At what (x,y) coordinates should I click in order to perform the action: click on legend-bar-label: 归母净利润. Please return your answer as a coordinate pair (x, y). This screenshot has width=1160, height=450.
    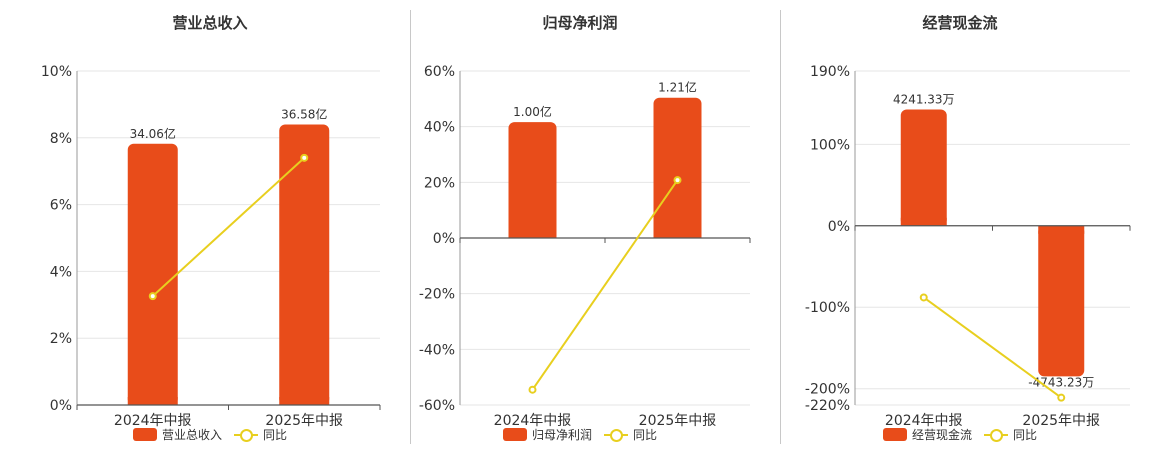
    Looking at the image, I should click on (561, 435).